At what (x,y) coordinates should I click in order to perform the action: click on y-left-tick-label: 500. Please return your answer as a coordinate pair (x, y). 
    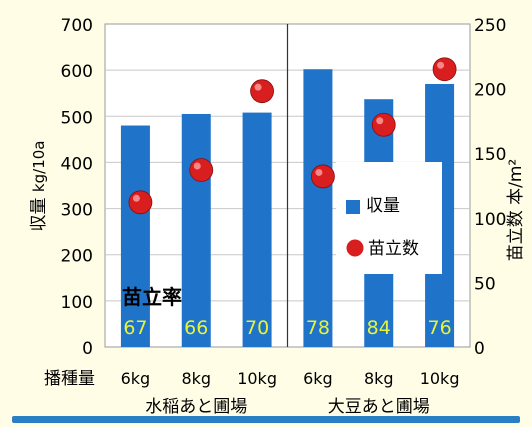
    Looking at the image, I should click on (77, 118).